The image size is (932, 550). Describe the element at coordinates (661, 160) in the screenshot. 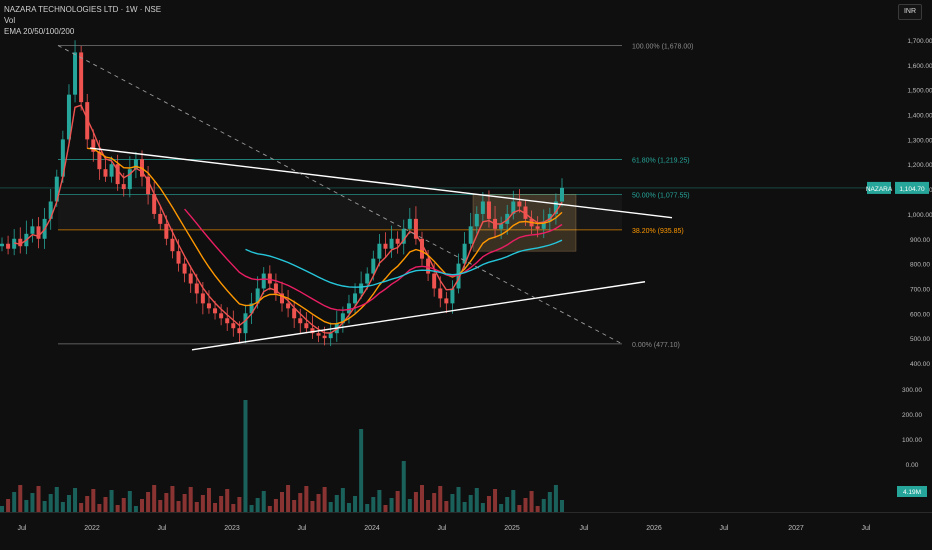

I see `fib-level-label: 61.80% (1,219.25)` at that location.